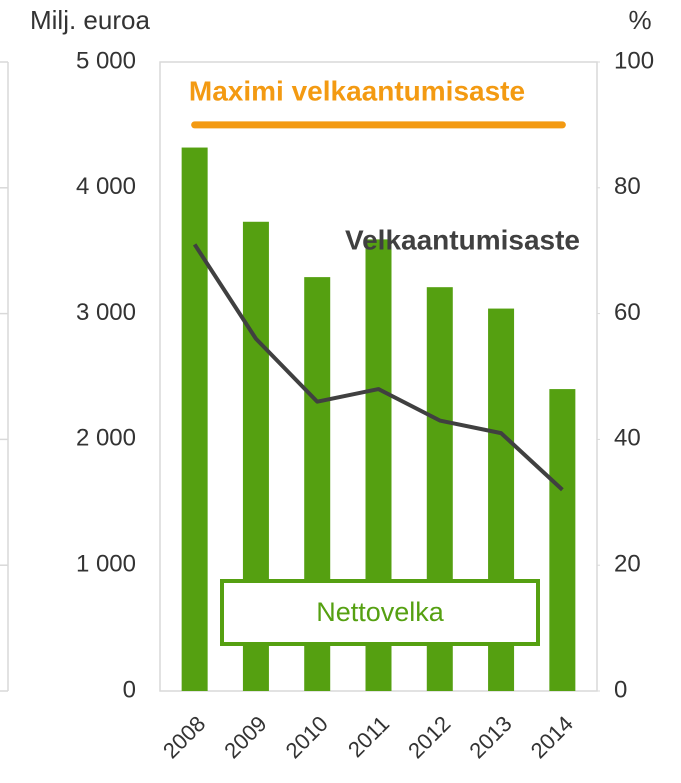 The image size is (681, 783). I want to click on legend-label: Nettovelka, so click(380, 612).